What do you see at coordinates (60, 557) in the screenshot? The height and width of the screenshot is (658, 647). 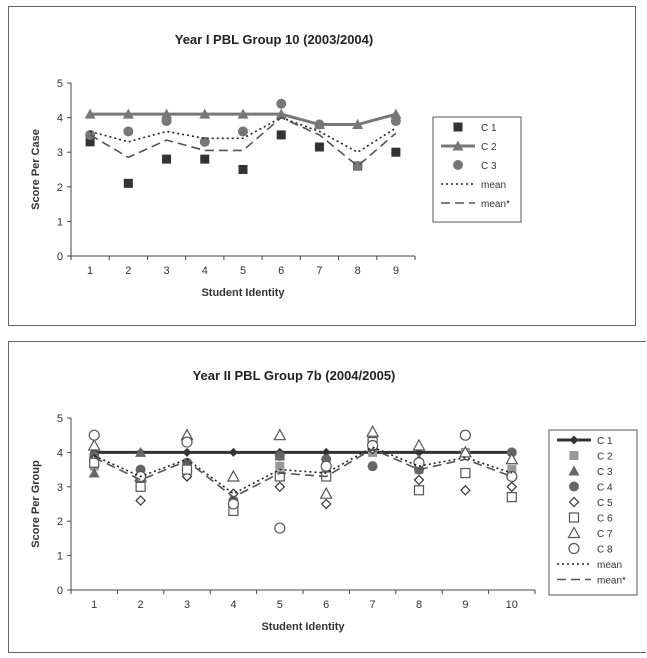 I see `y-tick-label: 1` at bounding box center [60, 557].